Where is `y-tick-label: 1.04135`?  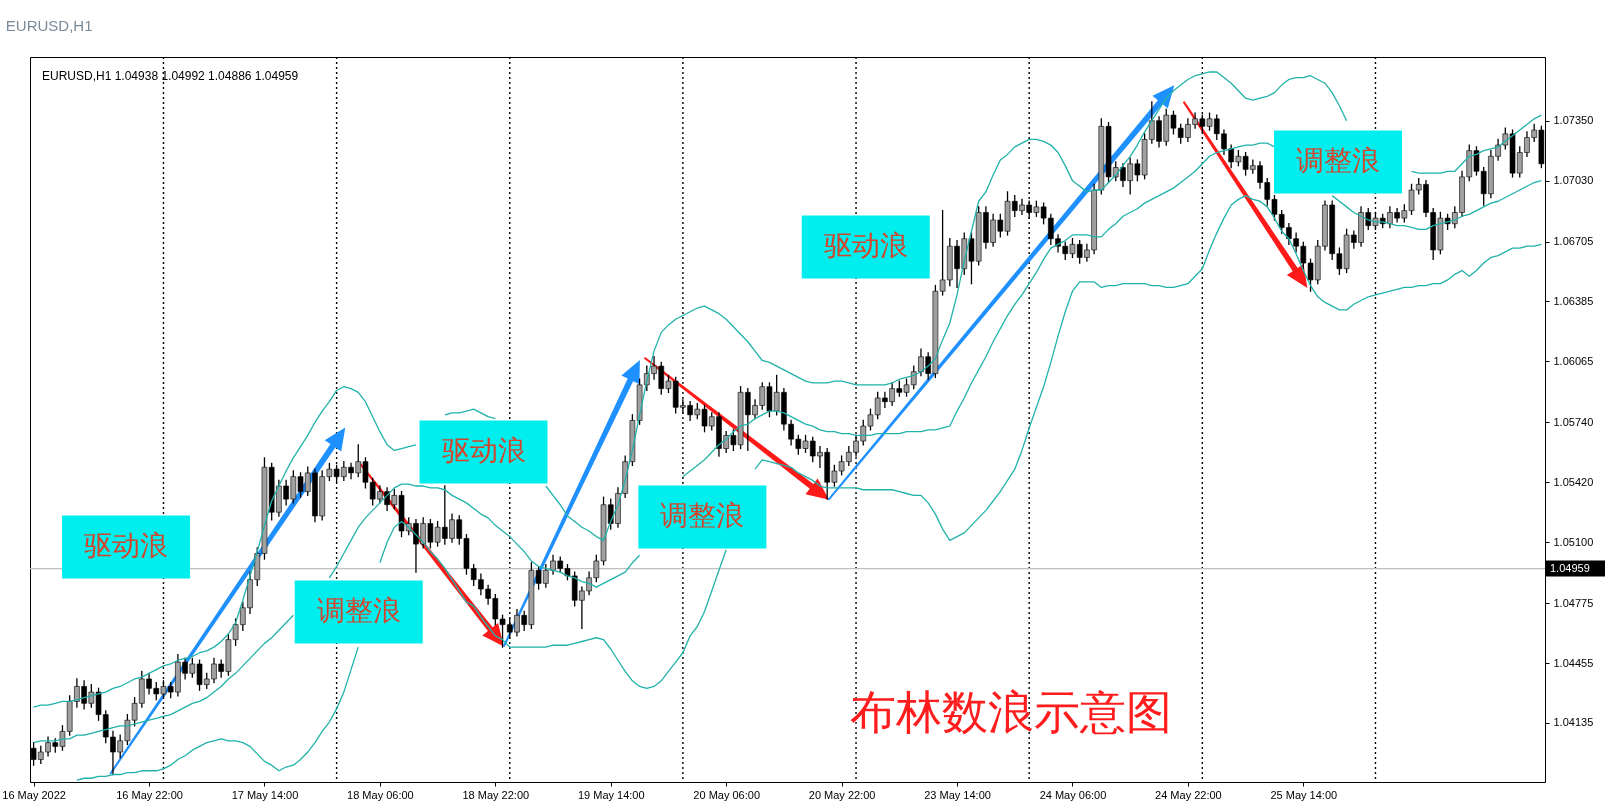 y-tick-label: 1.04135 is located at coordinates (1573, 722).